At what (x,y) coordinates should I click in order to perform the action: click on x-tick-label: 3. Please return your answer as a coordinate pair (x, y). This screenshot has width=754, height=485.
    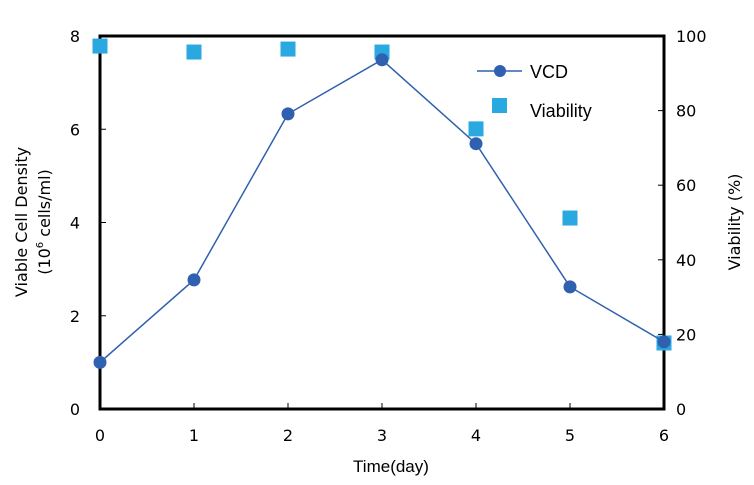
    Looking at the image, I should click on (382, 435).